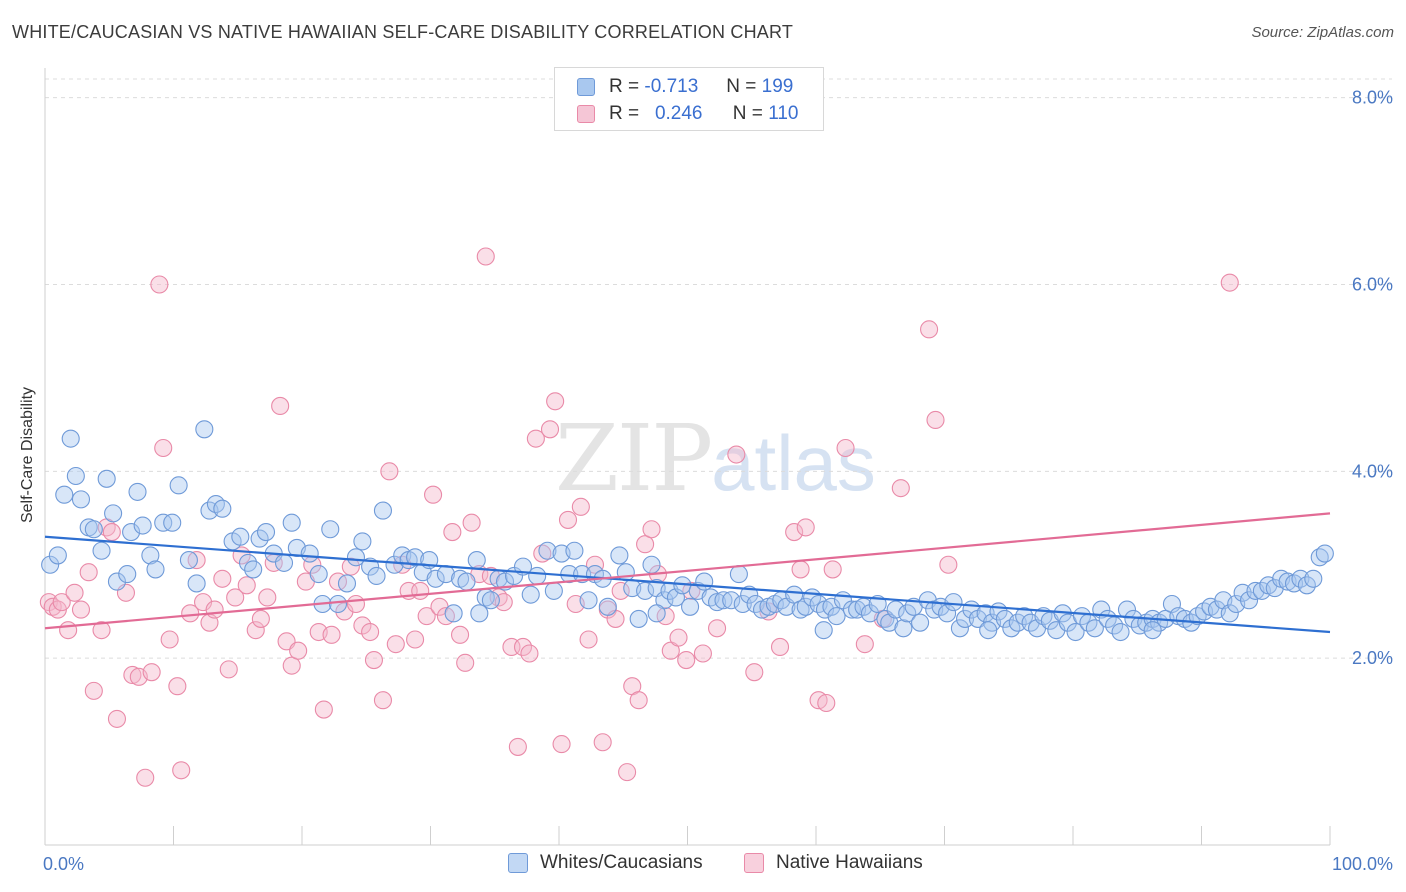  I want to click on y-tick-label: 4.0%, so click(1372, 471).